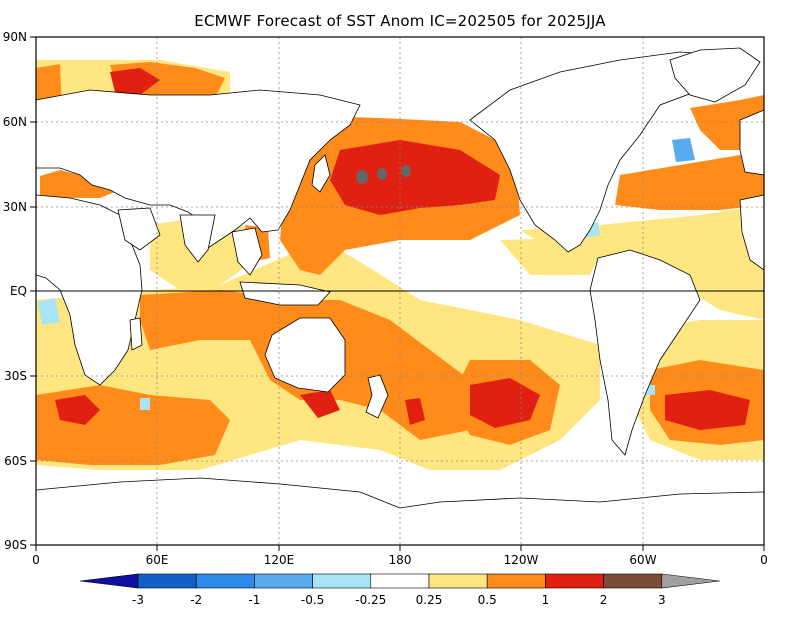  Describe the element at coordinates (15, 461) in the screenshot. I see `lat-label-60s: 60S` at that location.